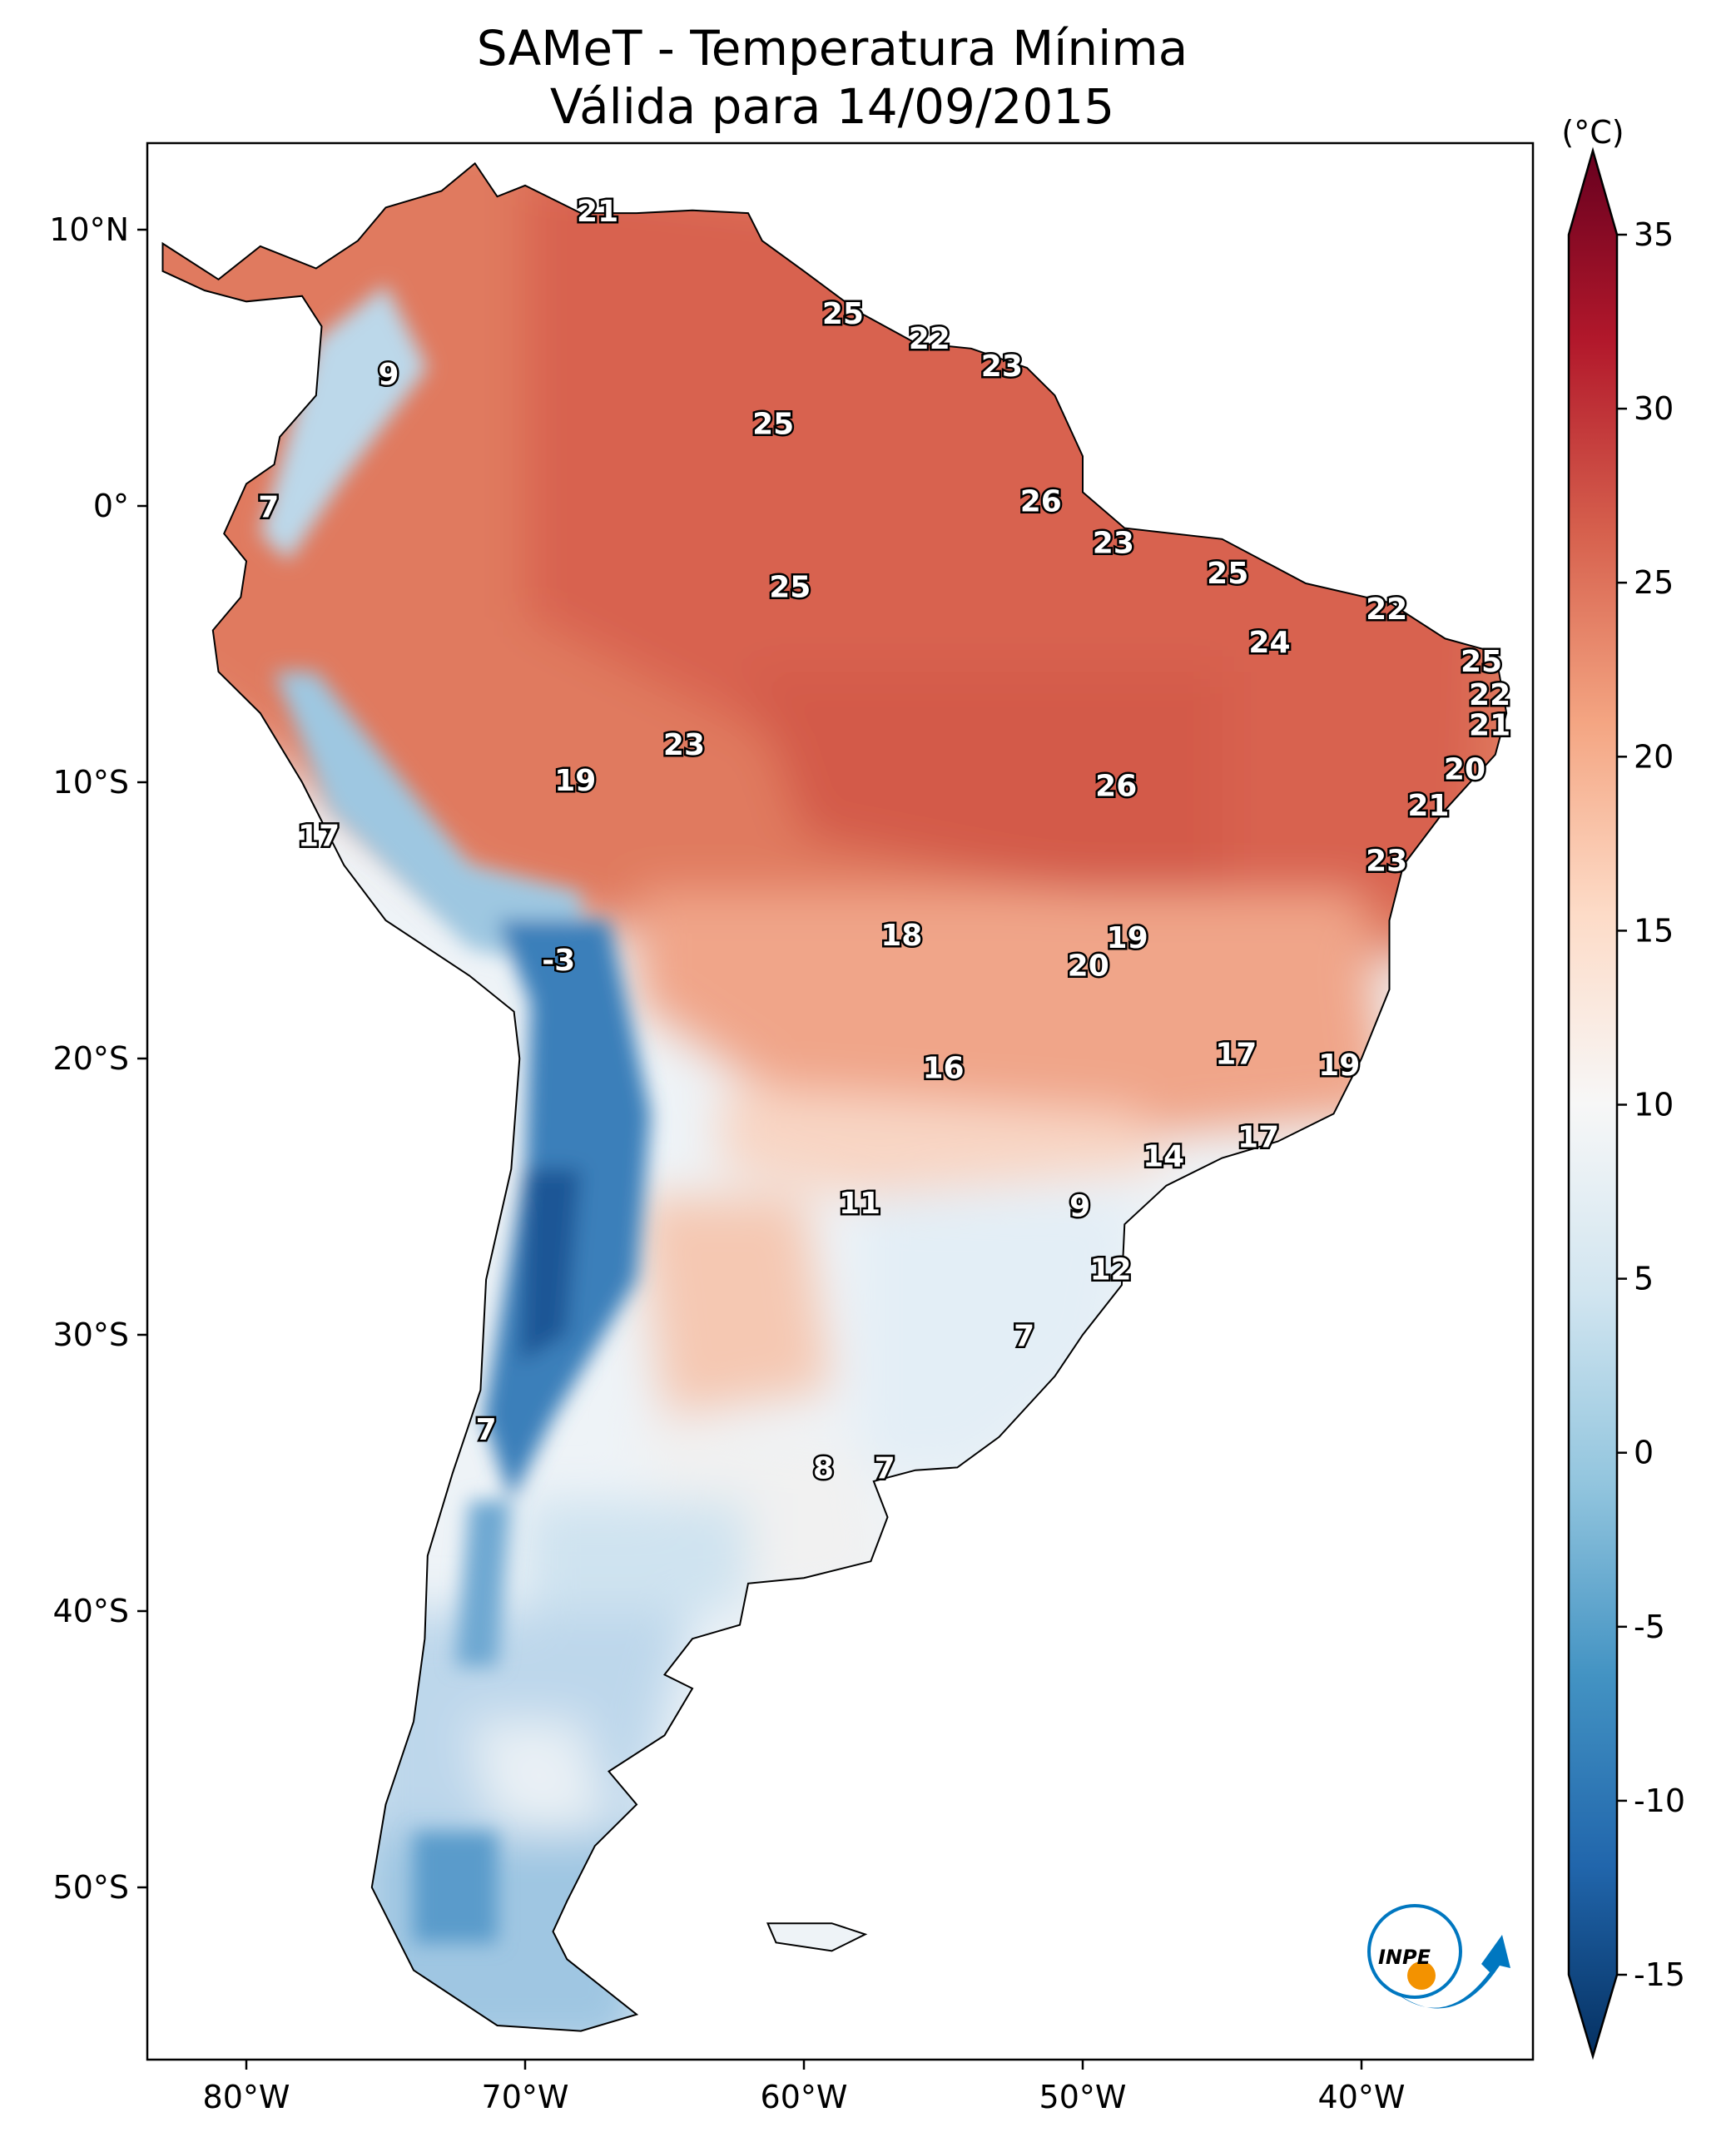  What do you see at coordinates (1654, 756) in the screenshot?
I see `colorbar-tick-label: 20` at bounding box center [1654, 756].